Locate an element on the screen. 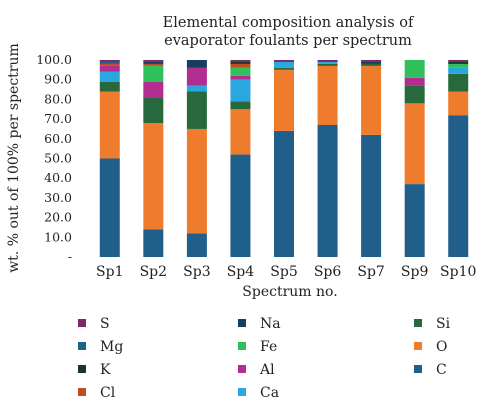 This screenshot has height=411, width=500. chart-title-line-1: Elemental composition analysis of is located at coordinates (289, 23).